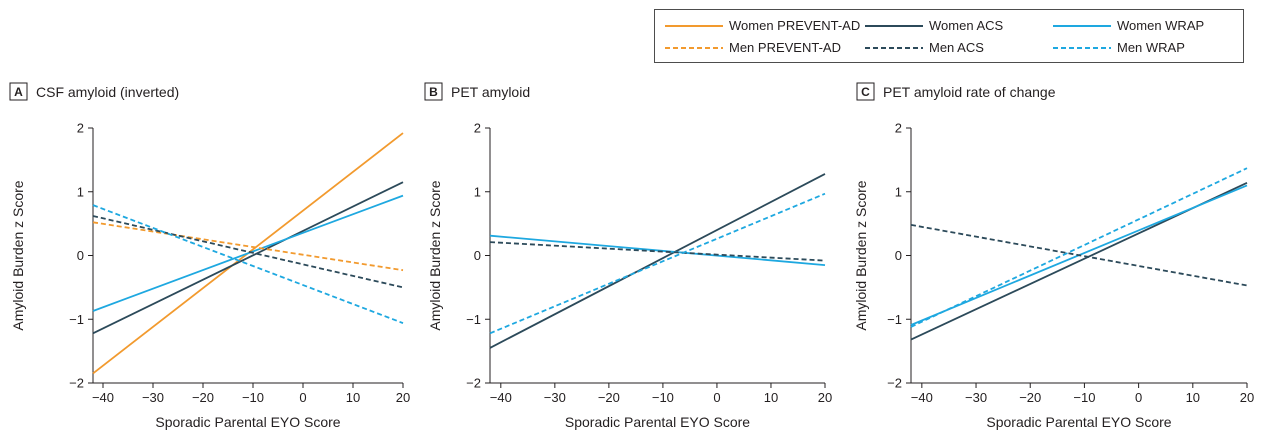  I want to click on panel-letter: C, so click(865, 92).